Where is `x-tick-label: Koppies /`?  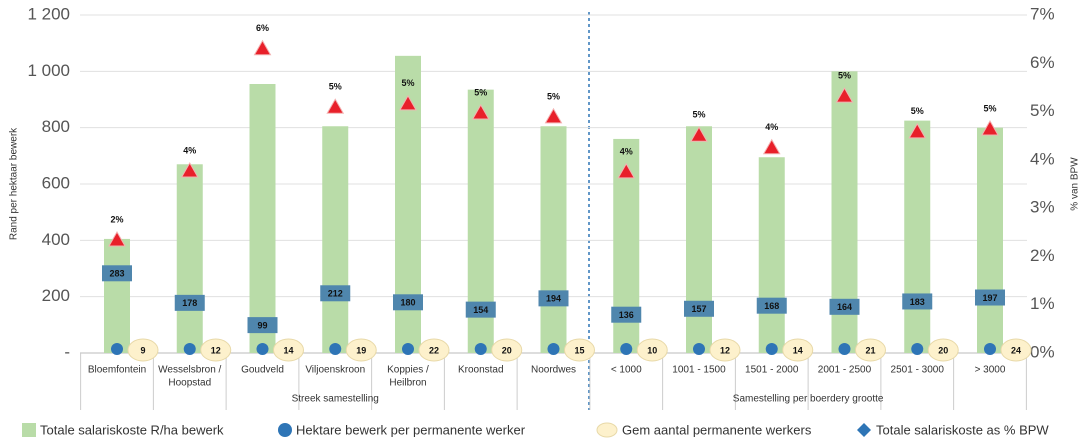
x-tick-label: Koppies / is located at coordinates (408, 370).